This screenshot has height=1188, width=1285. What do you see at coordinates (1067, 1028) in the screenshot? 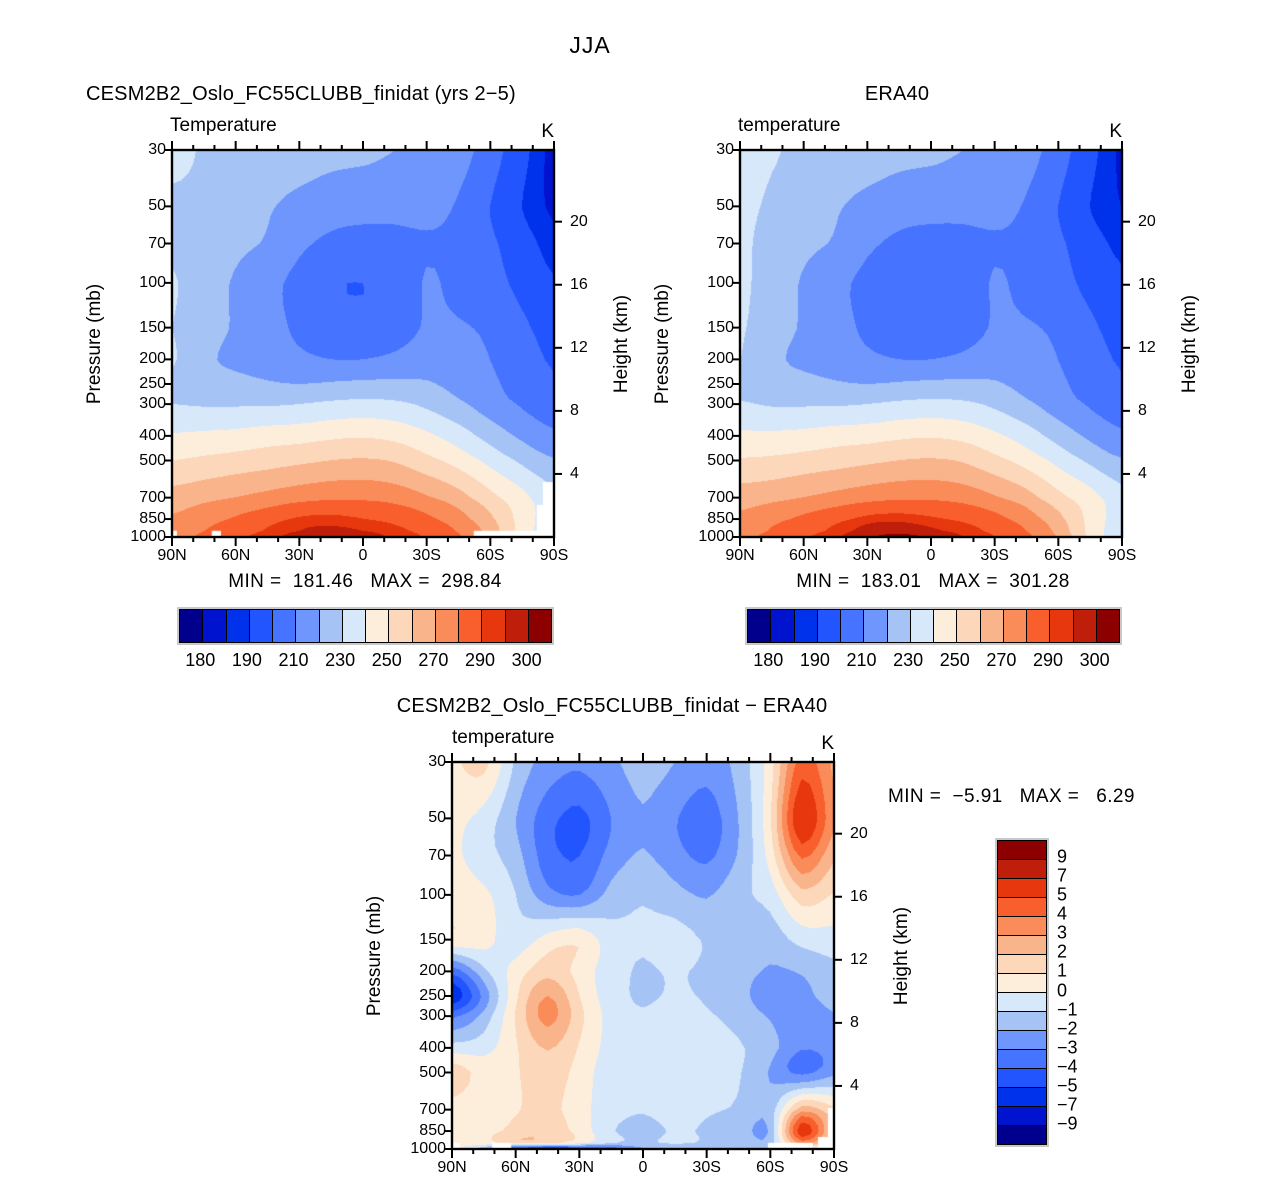
I see `colorbar-tick-label: −2` at bounding box center [1067, 1028].